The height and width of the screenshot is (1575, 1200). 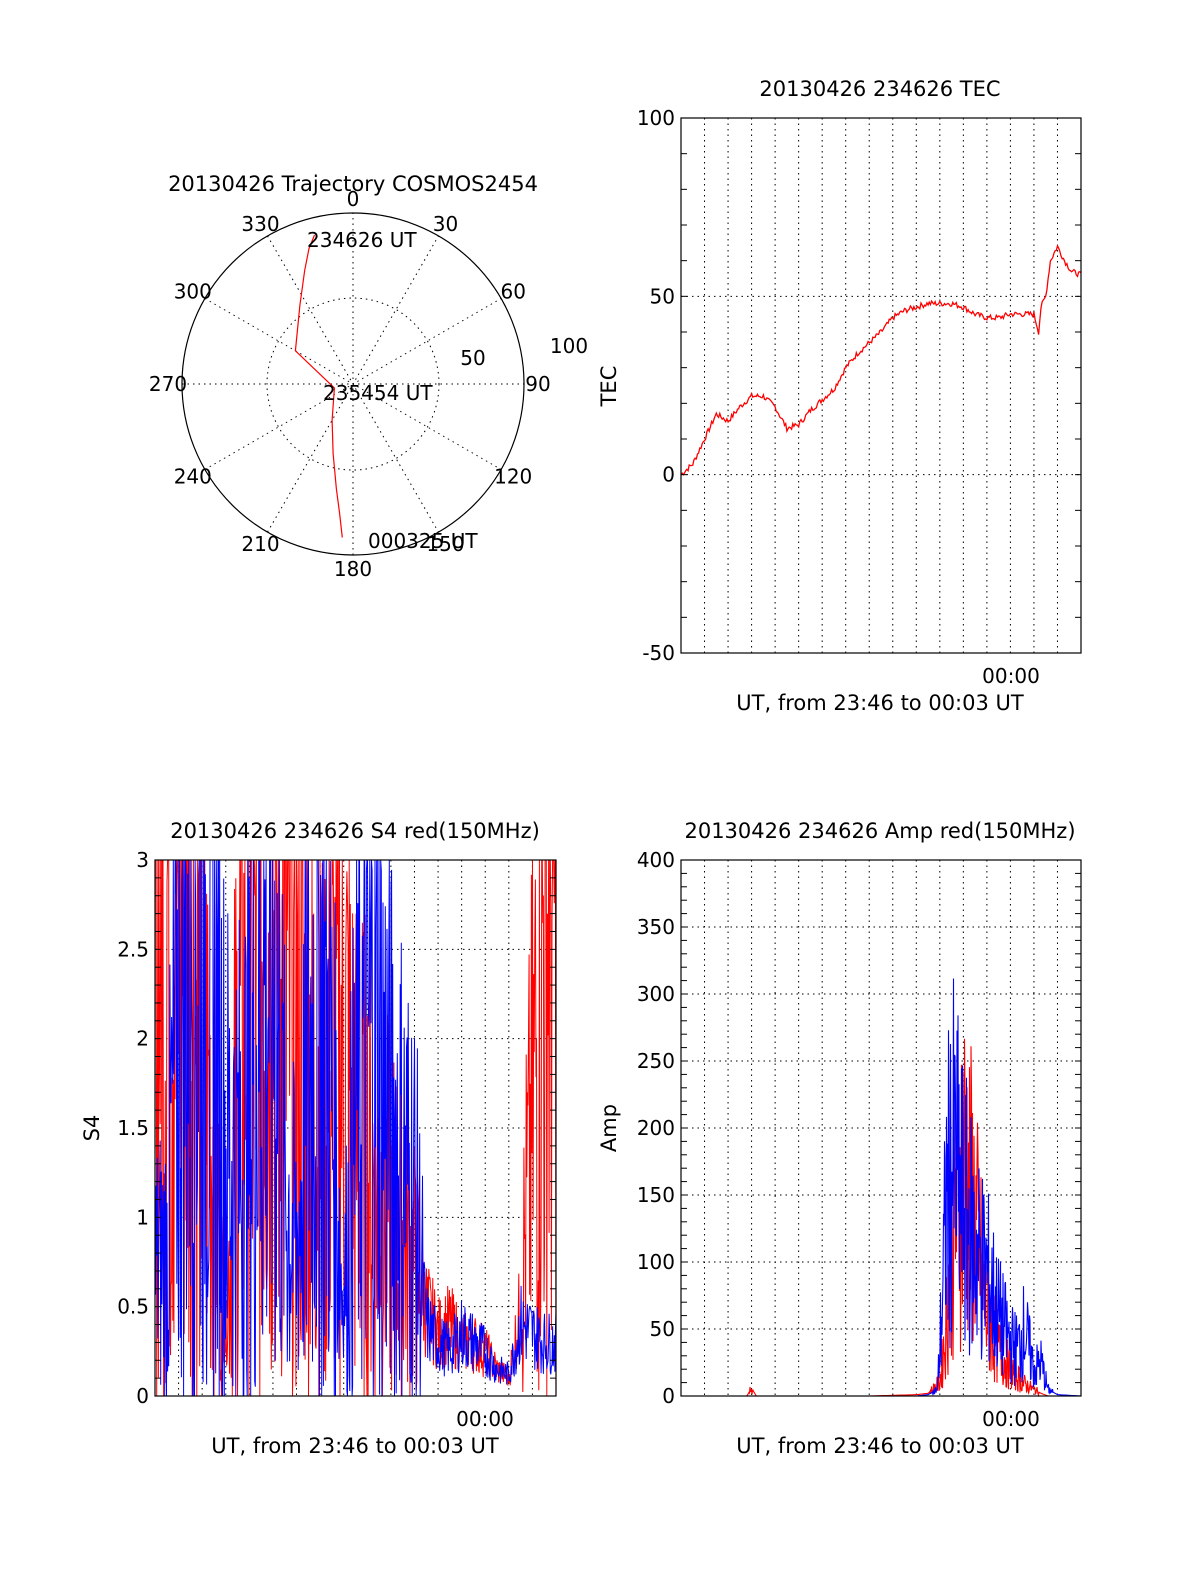 What do you see at coordinates (658, 653) in the screenshot?
I see `tec-y-tick-label: -50` at bounding box center [658, 653].